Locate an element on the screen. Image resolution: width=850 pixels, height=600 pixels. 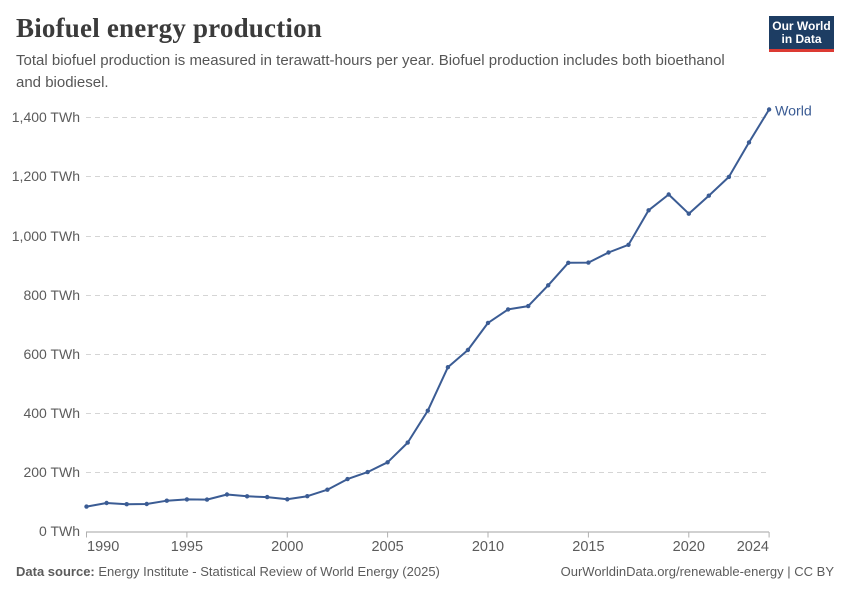
svg-text: 2010 is located at coordinates (488, 547).